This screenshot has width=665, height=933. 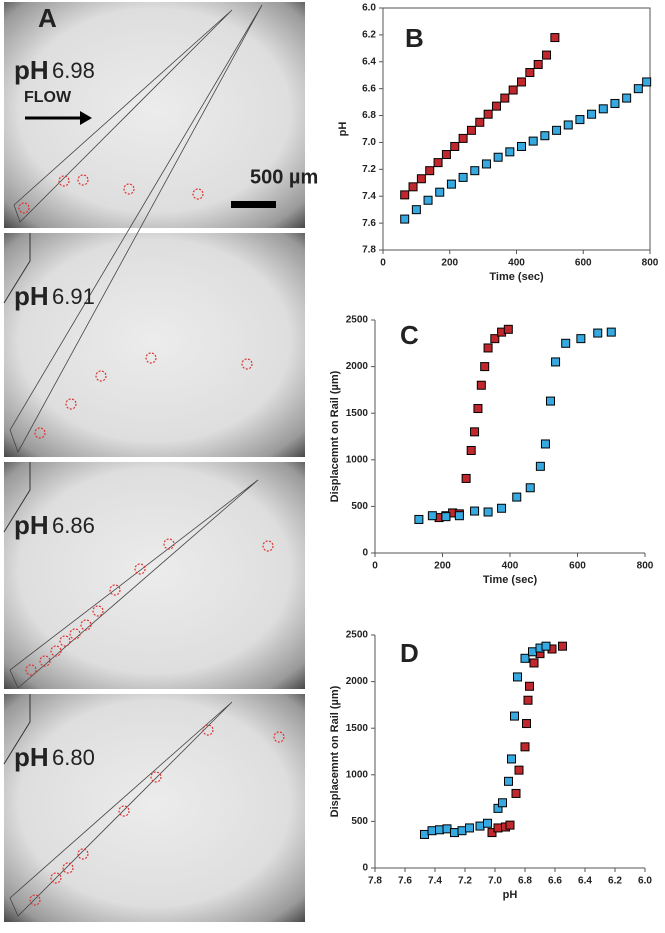 I want to click on x-tick-label: 7.4, so click(x=435, y=881).